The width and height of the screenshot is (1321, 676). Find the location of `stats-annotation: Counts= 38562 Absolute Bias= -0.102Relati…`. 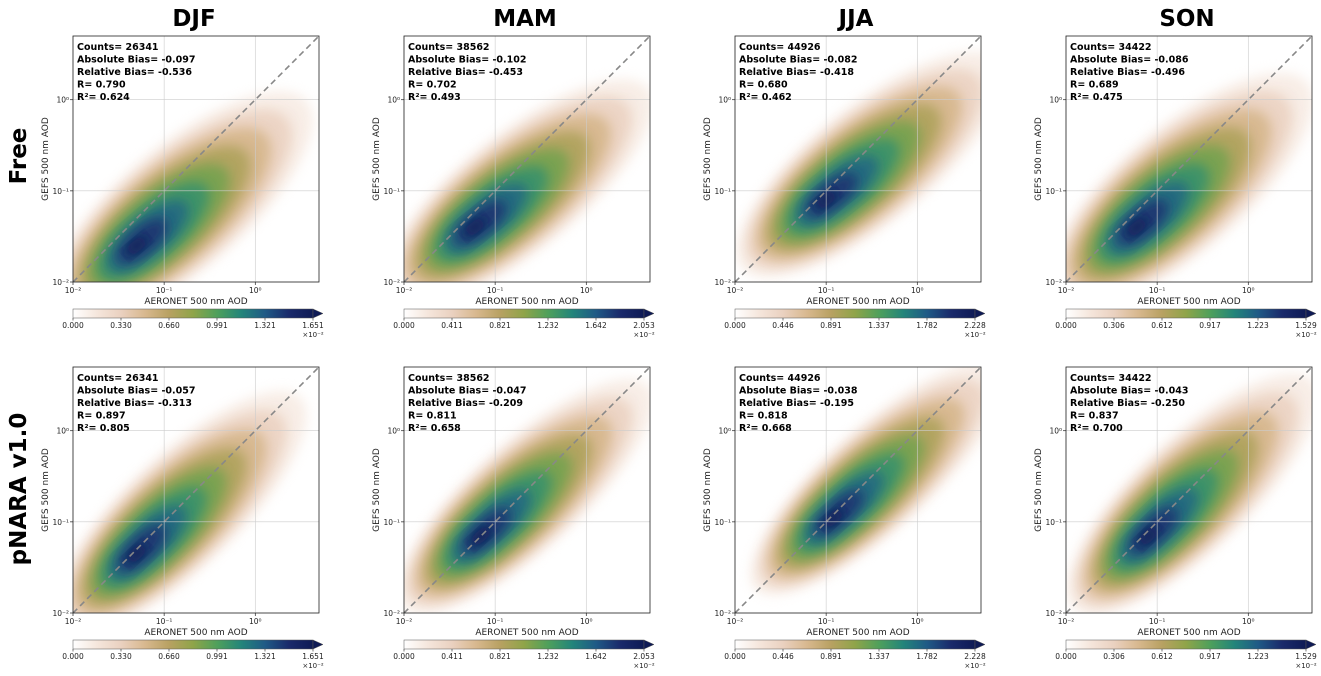

stats-annotation: Counts= 38562 Absolute Bias= -0.102Relati… is located at coordinates (467, 72).